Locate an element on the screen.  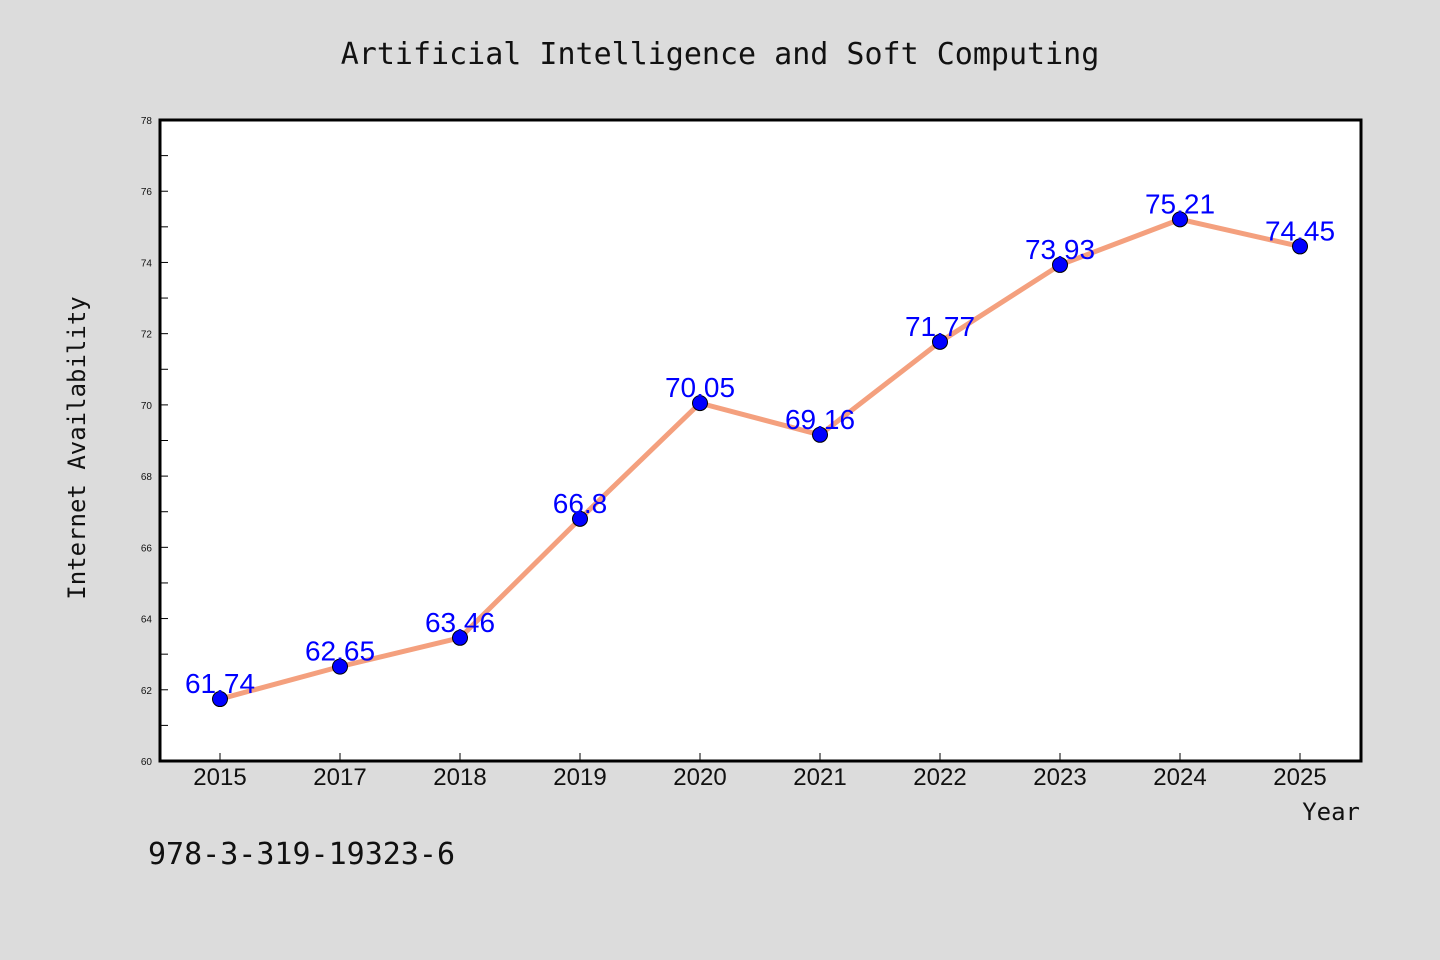
data-label: 69.16 is located at coordinates (820, 419).